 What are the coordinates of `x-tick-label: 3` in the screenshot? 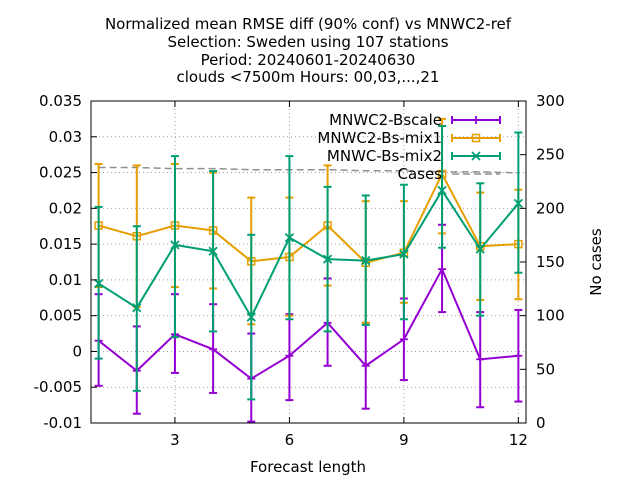 It's located at (175, 440).